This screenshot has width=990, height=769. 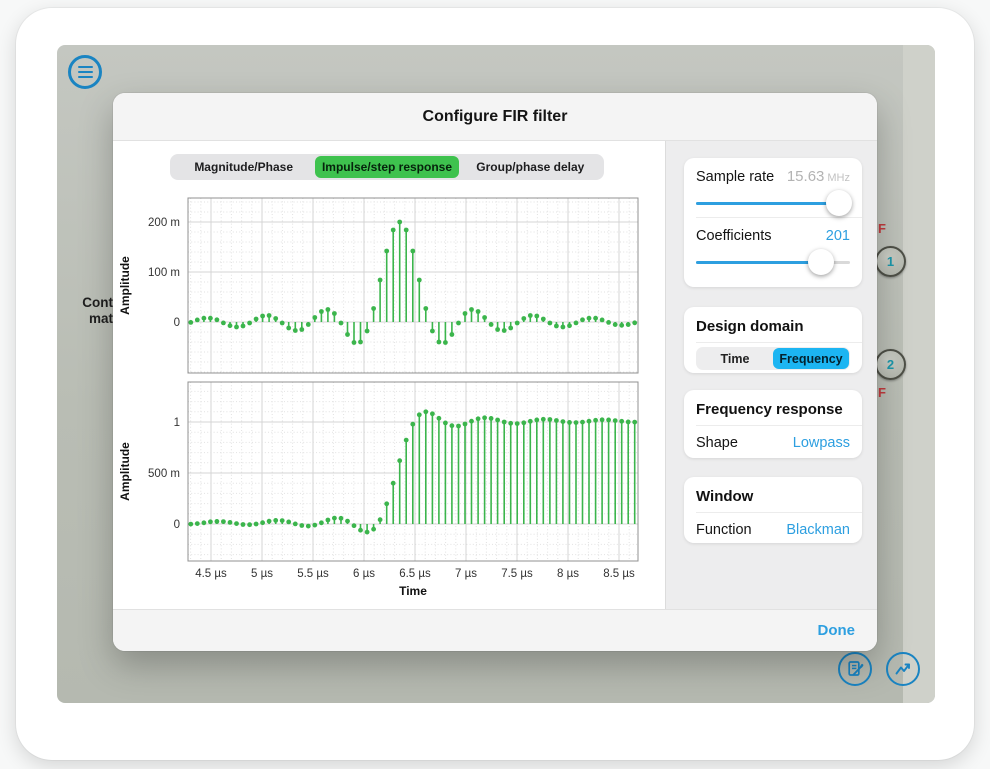 What do you see at coordinates (882, 228) in the screenshot?
I see `connector-f-label-top: F` at bounding box center [882, 228].